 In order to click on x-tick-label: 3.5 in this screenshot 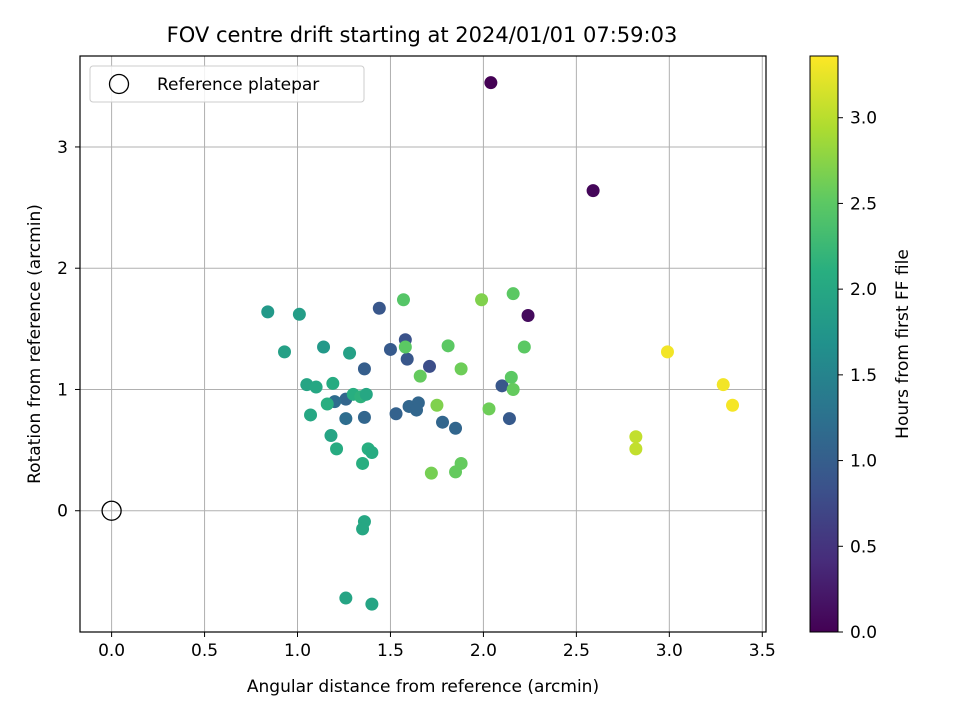, I will do `click(762, 651)`.